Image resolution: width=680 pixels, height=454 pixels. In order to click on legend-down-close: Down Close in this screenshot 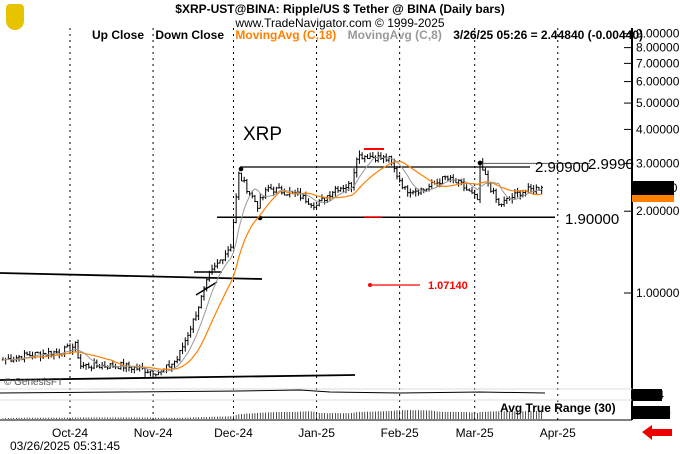, I will do `click(190, 35)`.